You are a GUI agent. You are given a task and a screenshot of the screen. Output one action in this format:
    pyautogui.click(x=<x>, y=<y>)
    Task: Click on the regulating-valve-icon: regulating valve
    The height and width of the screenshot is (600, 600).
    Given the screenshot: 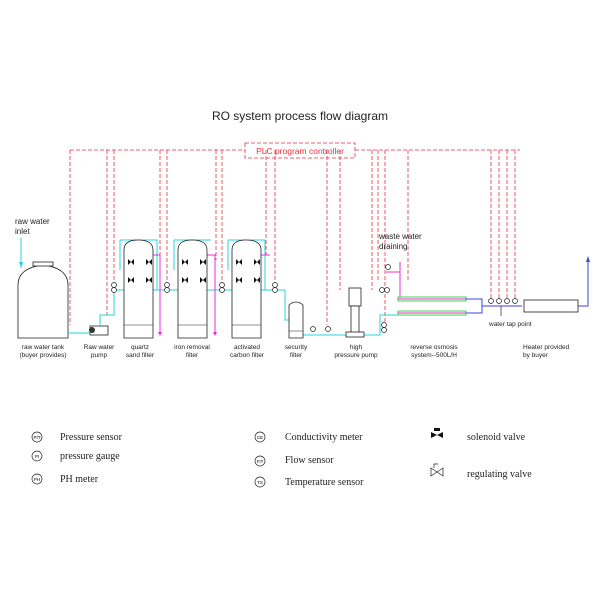 What is the action you would take?
    pyautogui.click(x=481, y=471)
    